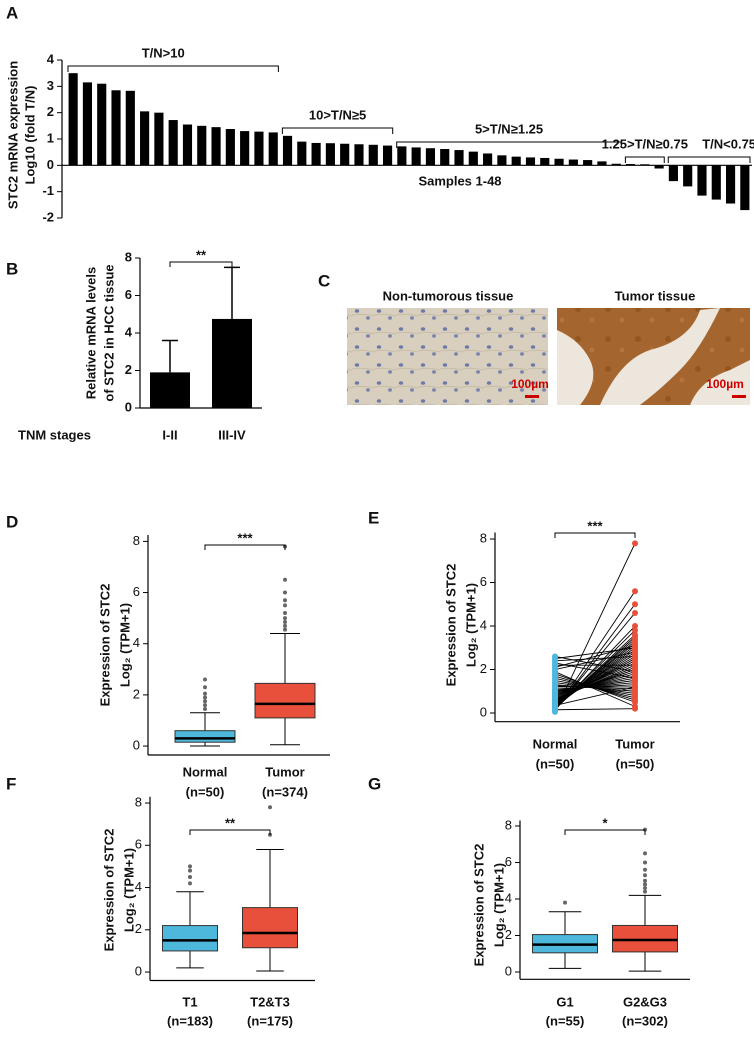  I want to click on n-label: (n=50), so click(555, 763).